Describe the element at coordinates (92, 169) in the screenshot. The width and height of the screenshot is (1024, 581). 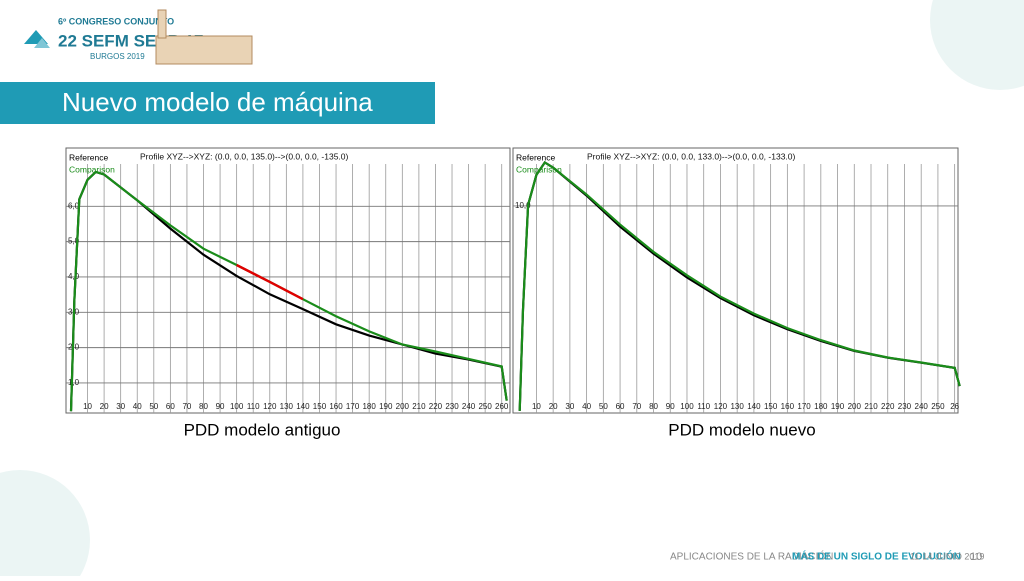
I see `legend-entry: Comparison` at that location.